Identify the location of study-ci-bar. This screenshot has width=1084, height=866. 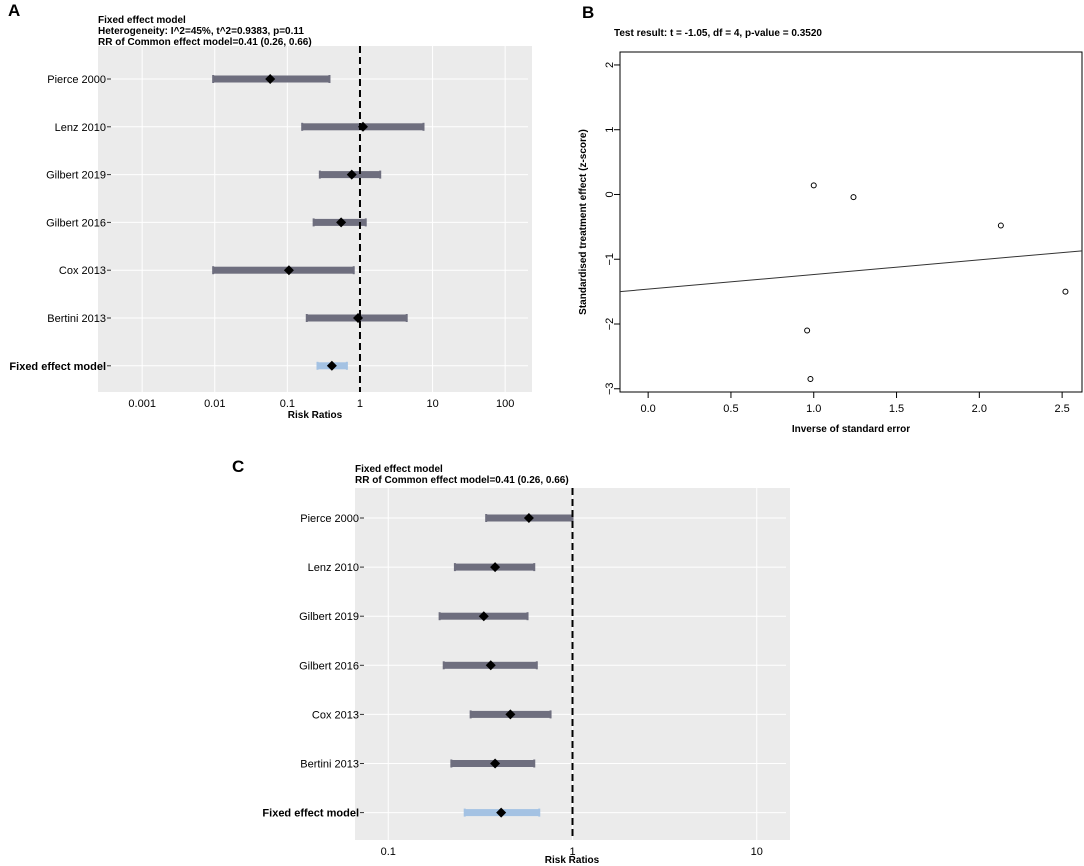
(283, 270).